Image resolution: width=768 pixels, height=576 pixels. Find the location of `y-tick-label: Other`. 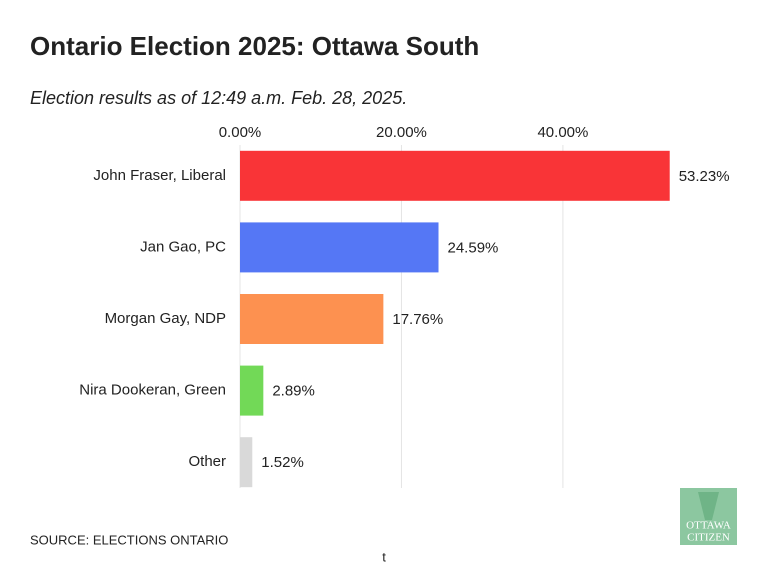

y-tick-label: Other is located at coordinates (207, 461).